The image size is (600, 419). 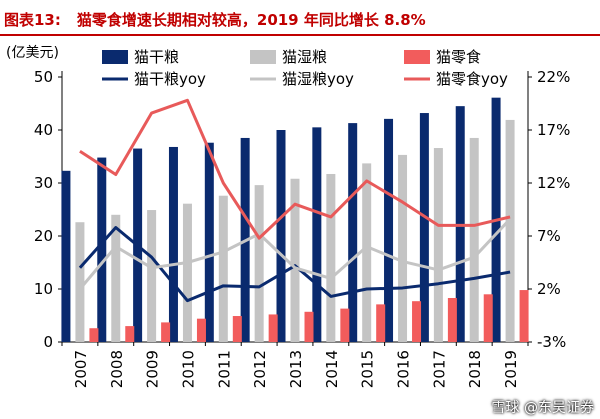 What do you see at coordinates (81, 369) in the screenshot?
I see `x-axis-tick-label: 2007` at bounding box center [81, 369].